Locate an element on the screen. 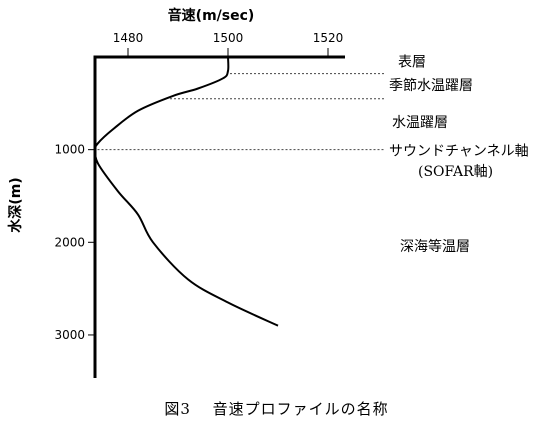  layer-label: 表層 is located at coordinates (412, 63).